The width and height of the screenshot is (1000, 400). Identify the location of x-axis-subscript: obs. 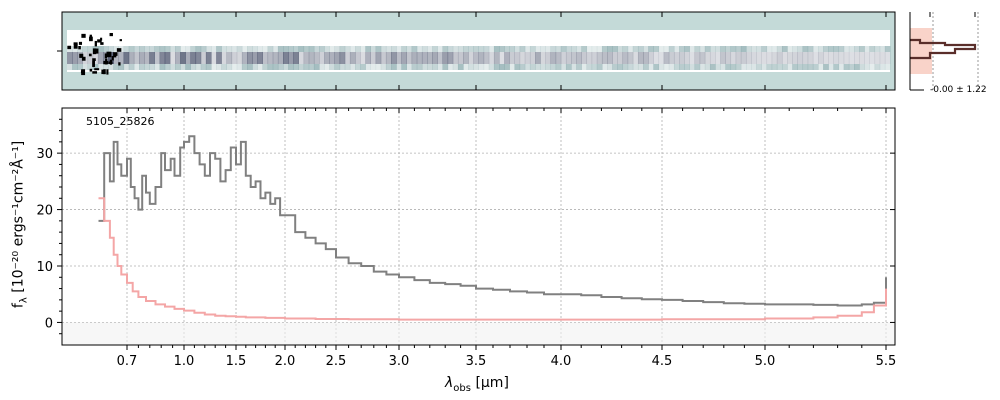
(462, 388).